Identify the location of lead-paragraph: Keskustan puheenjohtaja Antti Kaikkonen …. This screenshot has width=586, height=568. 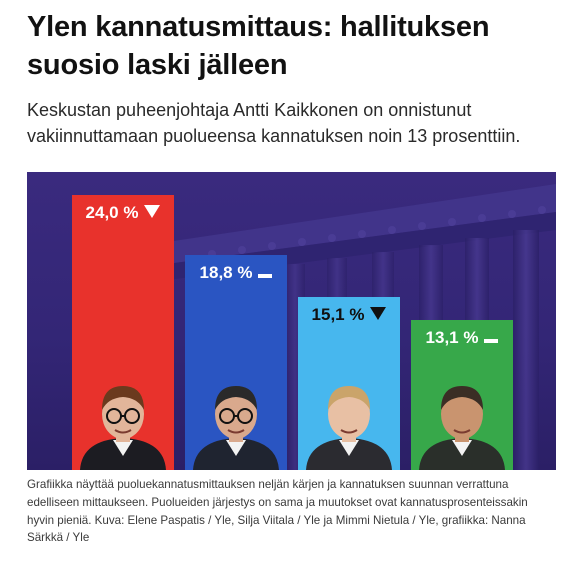
(274, 123).